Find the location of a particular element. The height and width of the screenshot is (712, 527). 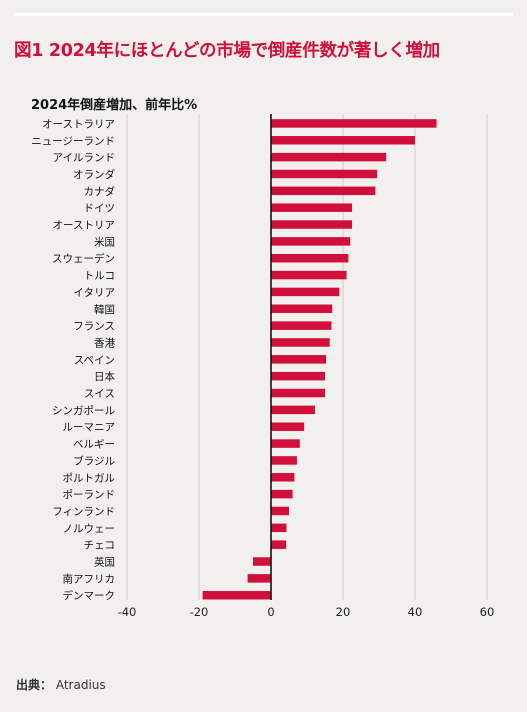

x-tick-label: 40 is located at coordinates (415, 612).